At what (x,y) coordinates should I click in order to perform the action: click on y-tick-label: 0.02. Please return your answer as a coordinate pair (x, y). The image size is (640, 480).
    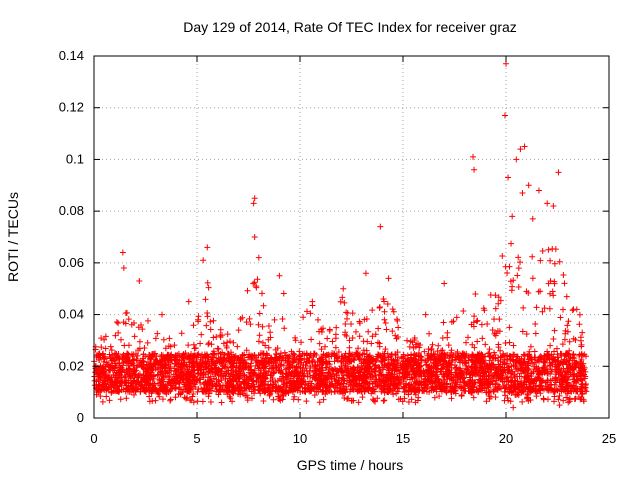
    Looking at the image, I should click on (71, 365).